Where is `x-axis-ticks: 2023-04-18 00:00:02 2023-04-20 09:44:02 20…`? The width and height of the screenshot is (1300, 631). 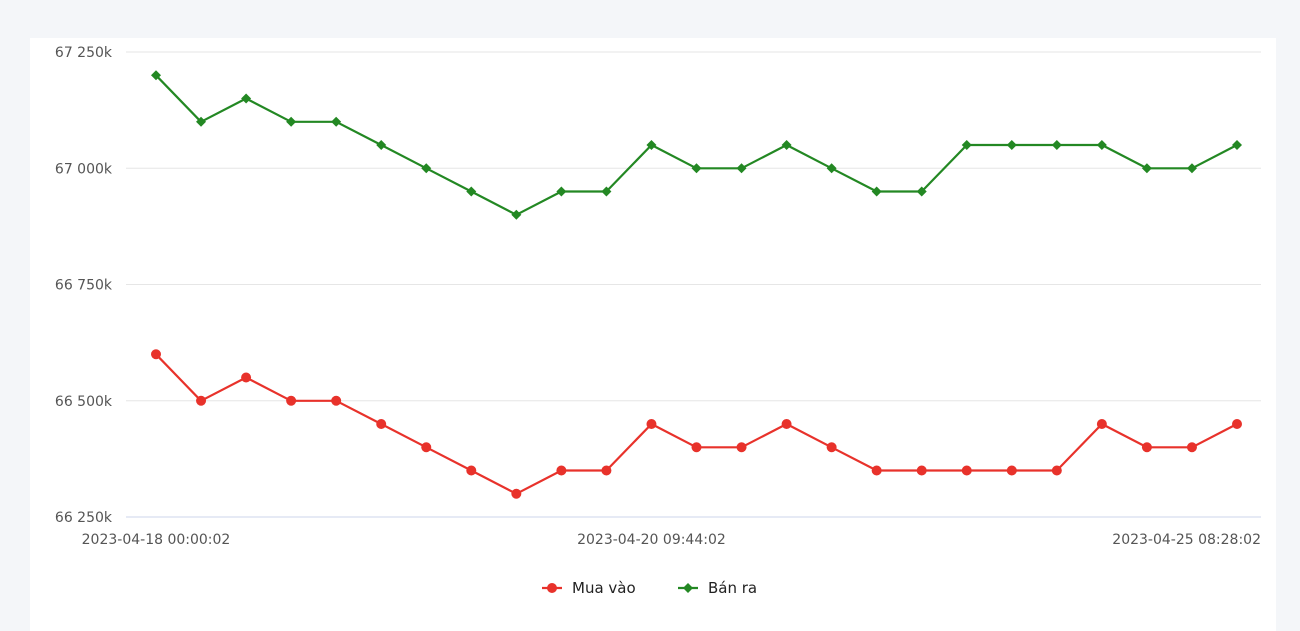 x-axis-ticks: 2023-04-18 00:00:02 2023-04-20 09:44:02 20… is located at coordinates (671, 540).